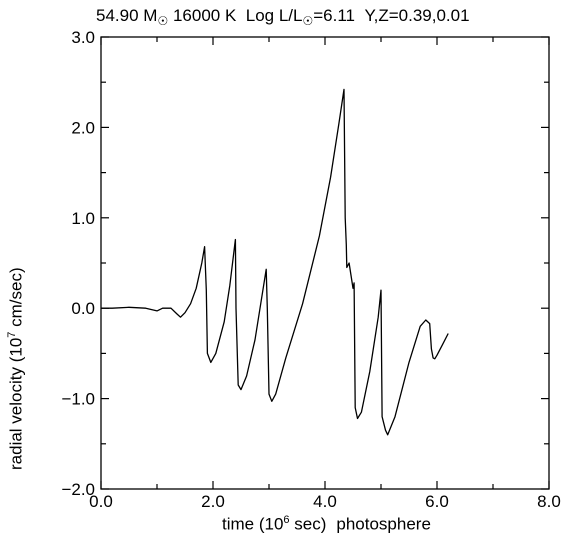 This screenshot has height=551, width=581. What do you see at coordinates (150, 15) in the screenshot?
I see `title-mass-unit: M` at bounding box center [150, 15].